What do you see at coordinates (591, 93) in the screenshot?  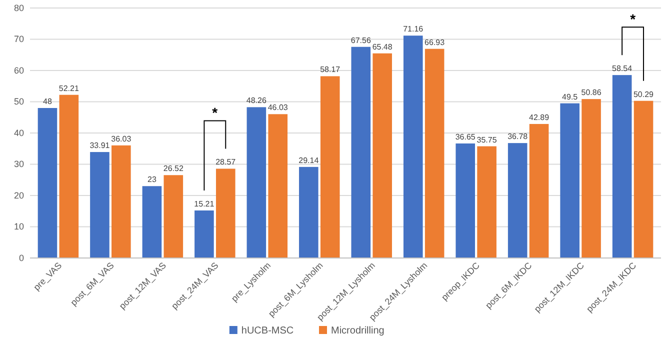 I see `data-label: 50.86` at bounding box center [591, 93].